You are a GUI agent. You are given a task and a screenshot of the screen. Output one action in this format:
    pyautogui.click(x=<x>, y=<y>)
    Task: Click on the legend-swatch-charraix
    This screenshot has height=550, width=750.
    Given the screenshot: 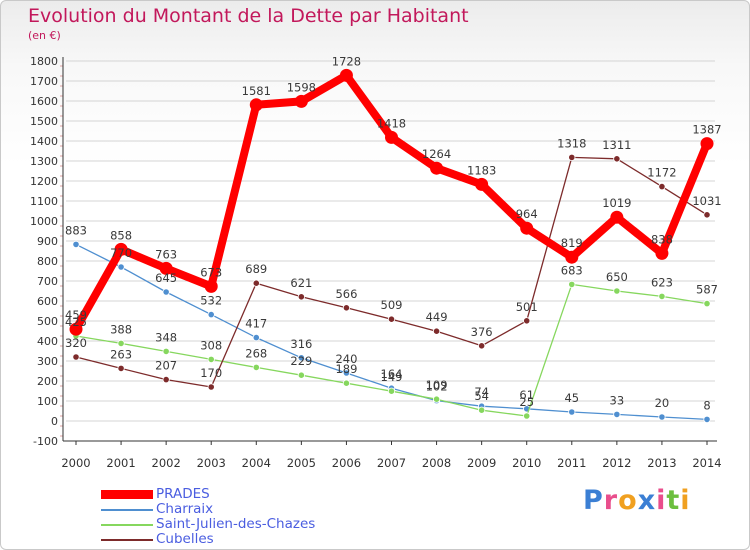 What is the action you would take?
    pyautogui.click(x=127, y=510)
    